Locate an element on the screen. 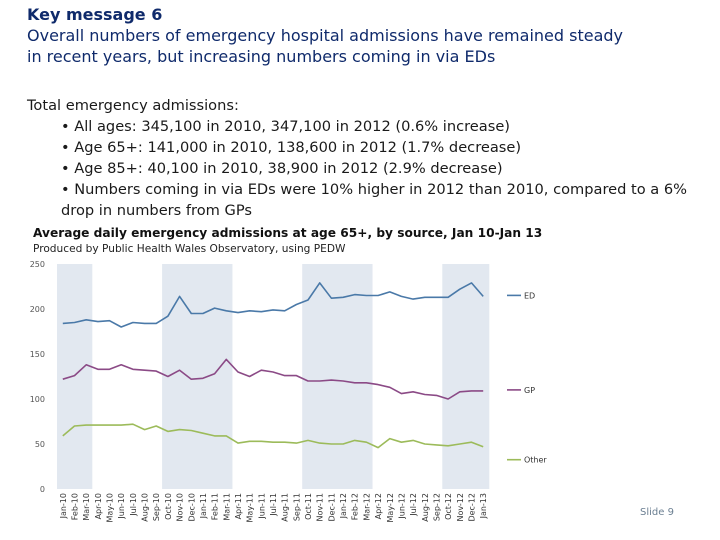 The width and height of the screenshot is (720, 540). x-tick-label: Sep-11 is located at coordinates (296, 507).